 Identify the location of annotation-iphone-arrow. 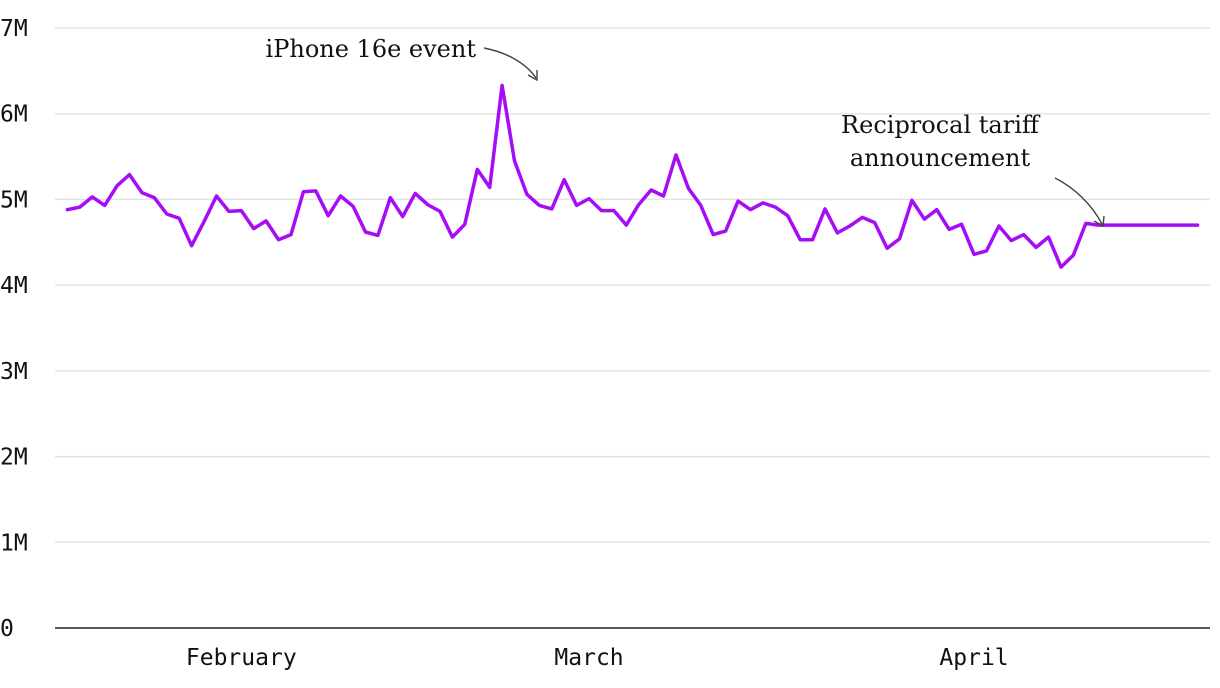
(510, 63).